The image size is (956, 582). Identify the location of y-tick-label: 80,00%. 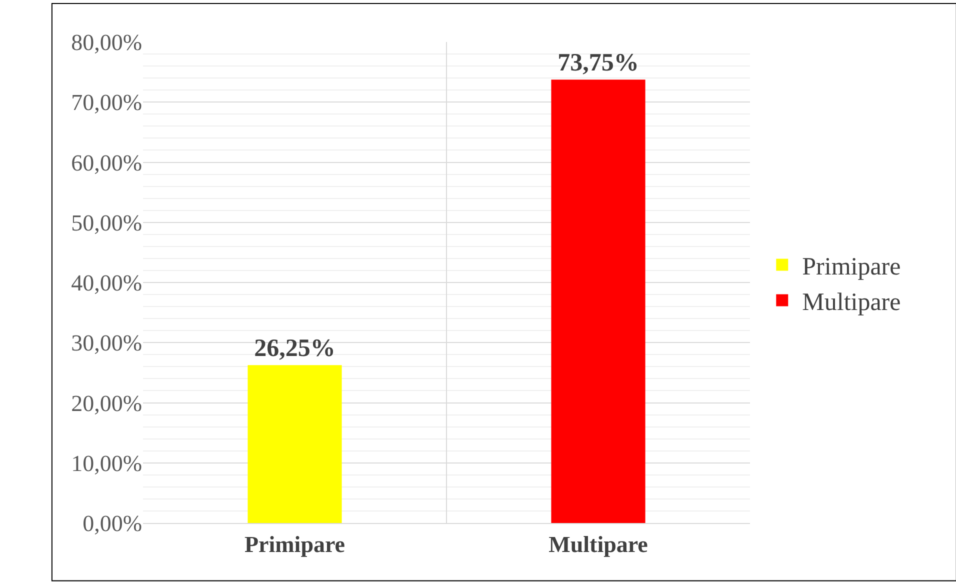
(106, 43).